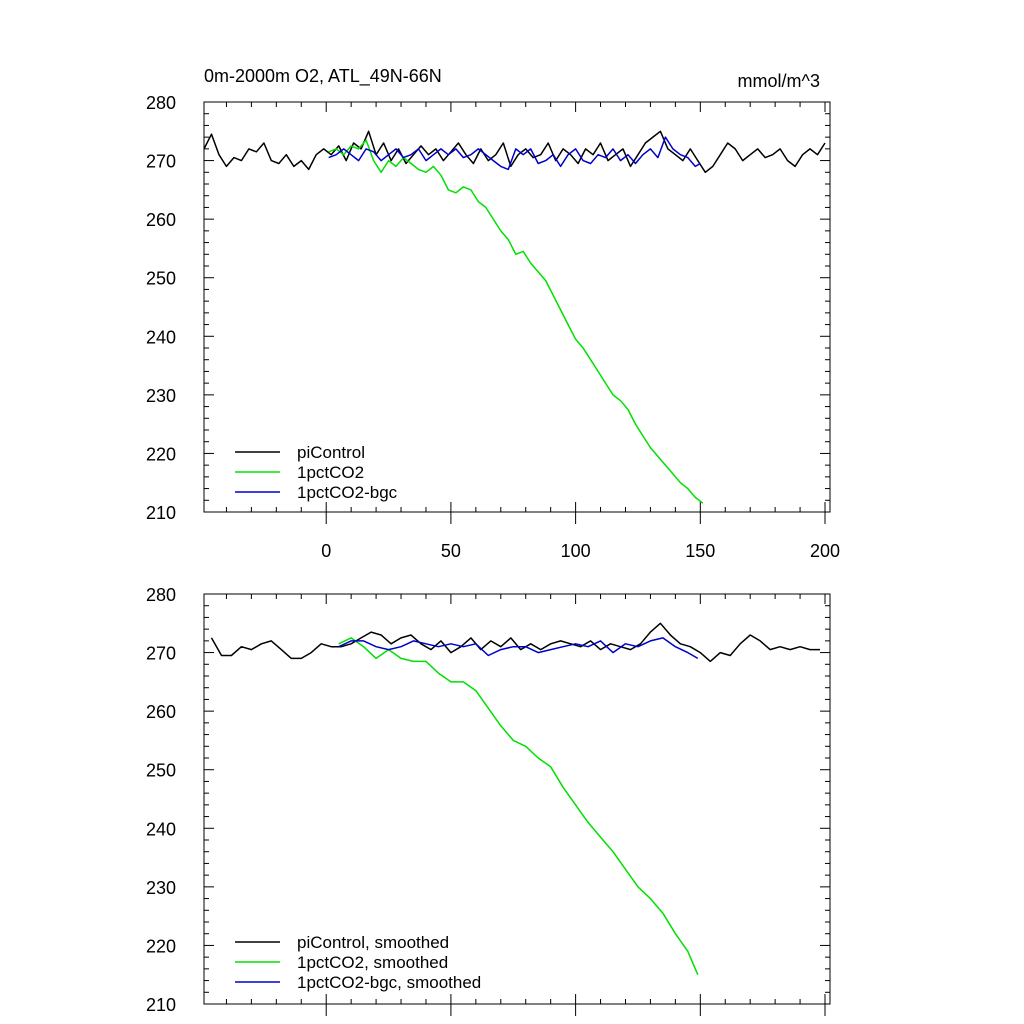 This screenshot has height=1024, width=1024. Describe the element at coordinates (326, 551) in the screenshot. I see `x-tick-label: 0` at that location.